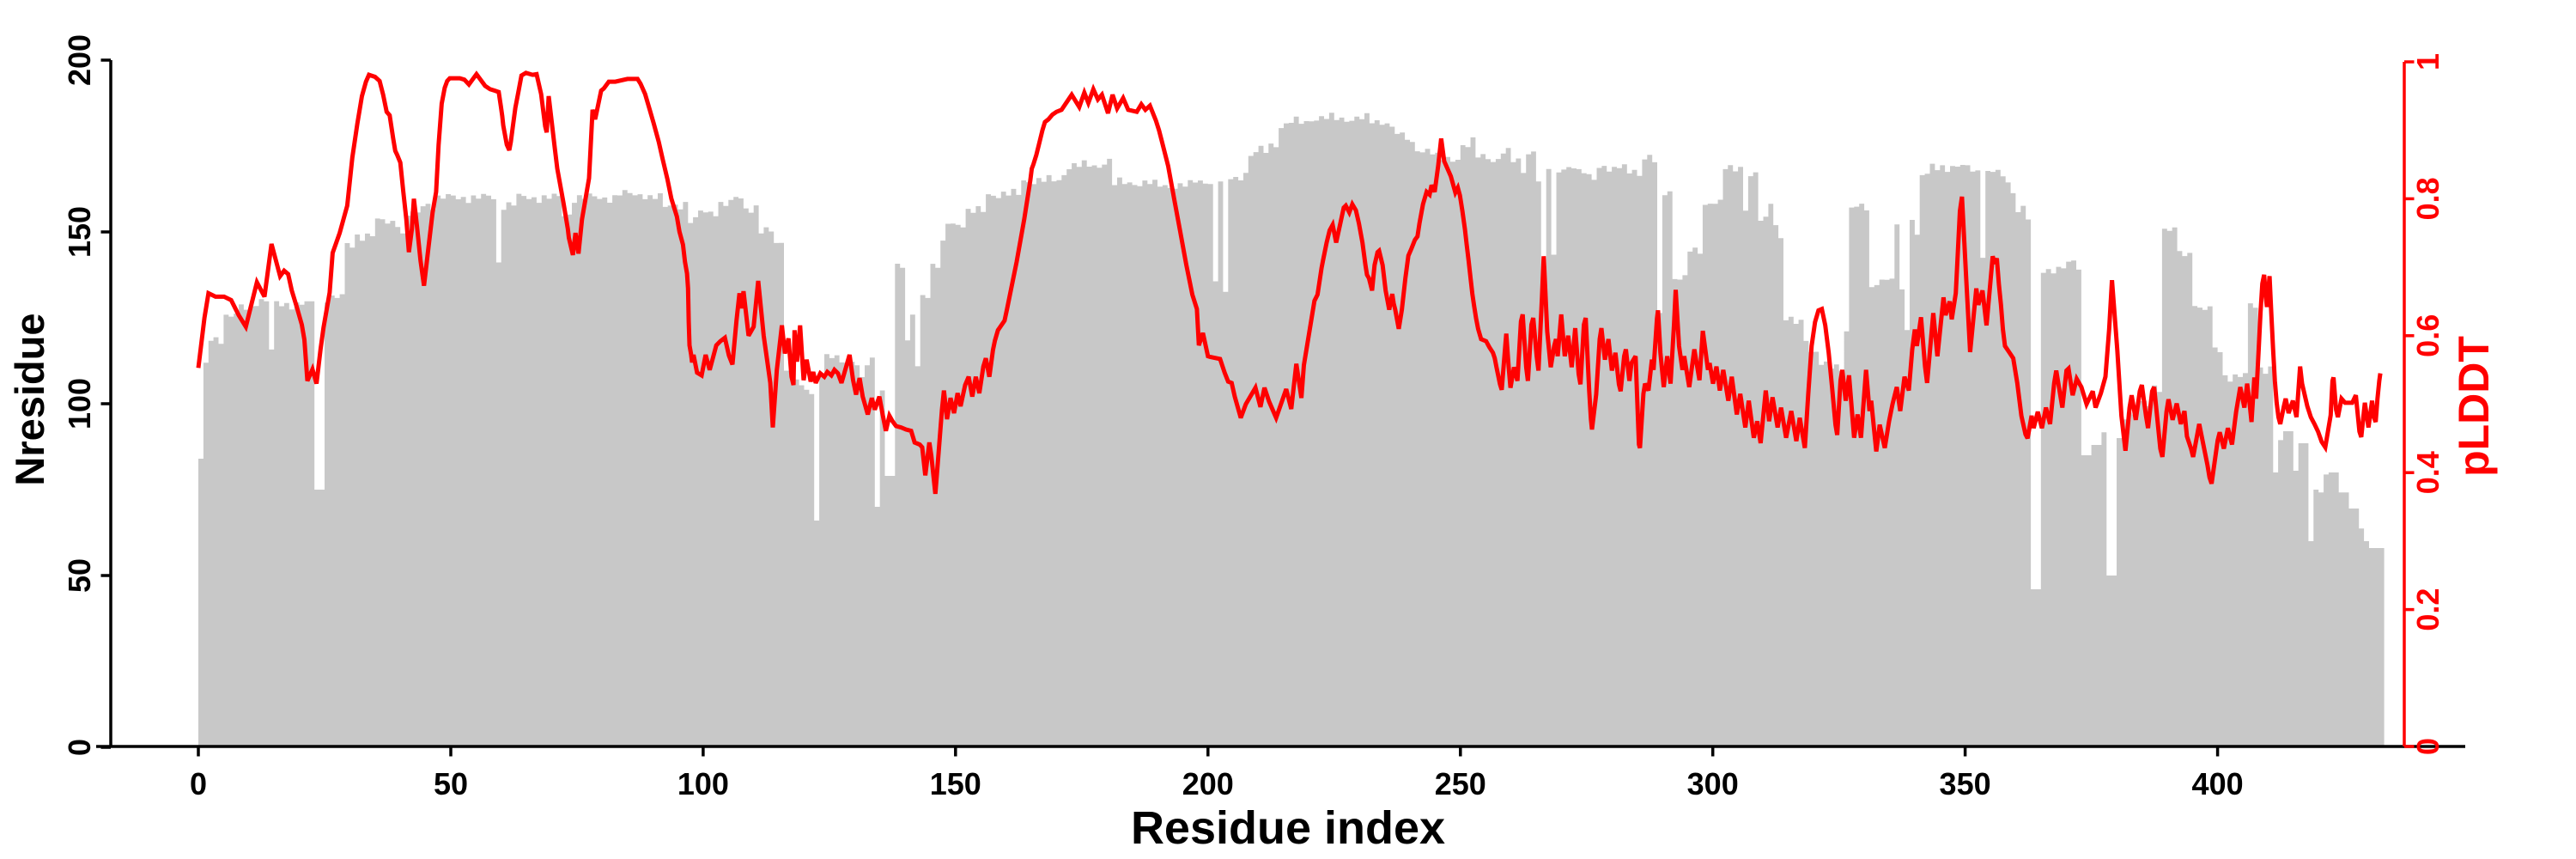 This screenshot has height=859, width=2576. What do you see at coordinates (1460, 783) in the screenshot?
I see `svg-text: 250` at bounding box center [1460, 783].